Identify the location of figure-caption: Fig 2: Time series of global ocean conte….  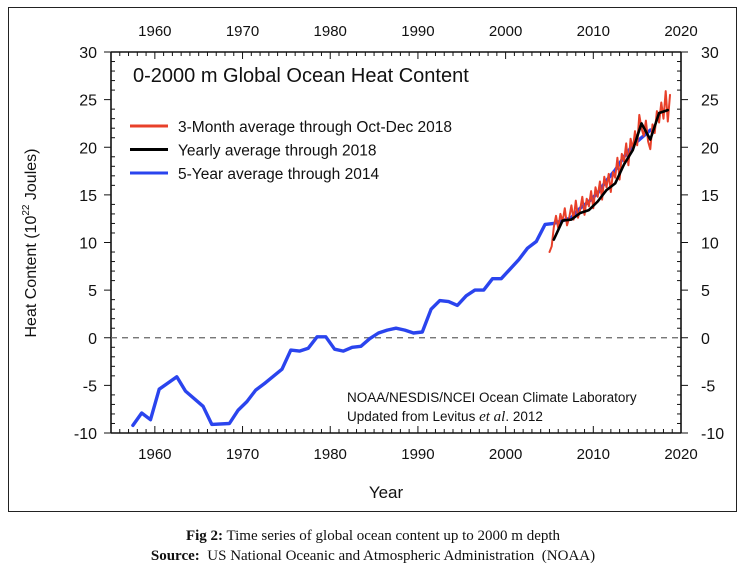
(373, 536).